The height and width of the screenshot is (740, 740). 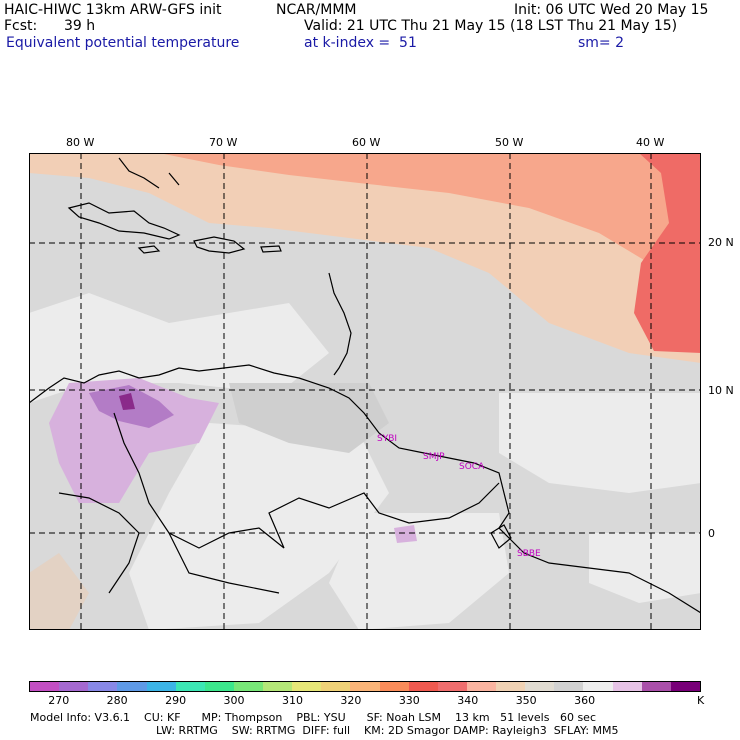 What do you see at coordinates (21, 26) in the screenshot?
I see `forecast-label: Fcst:` at bounding box center [21, 26].